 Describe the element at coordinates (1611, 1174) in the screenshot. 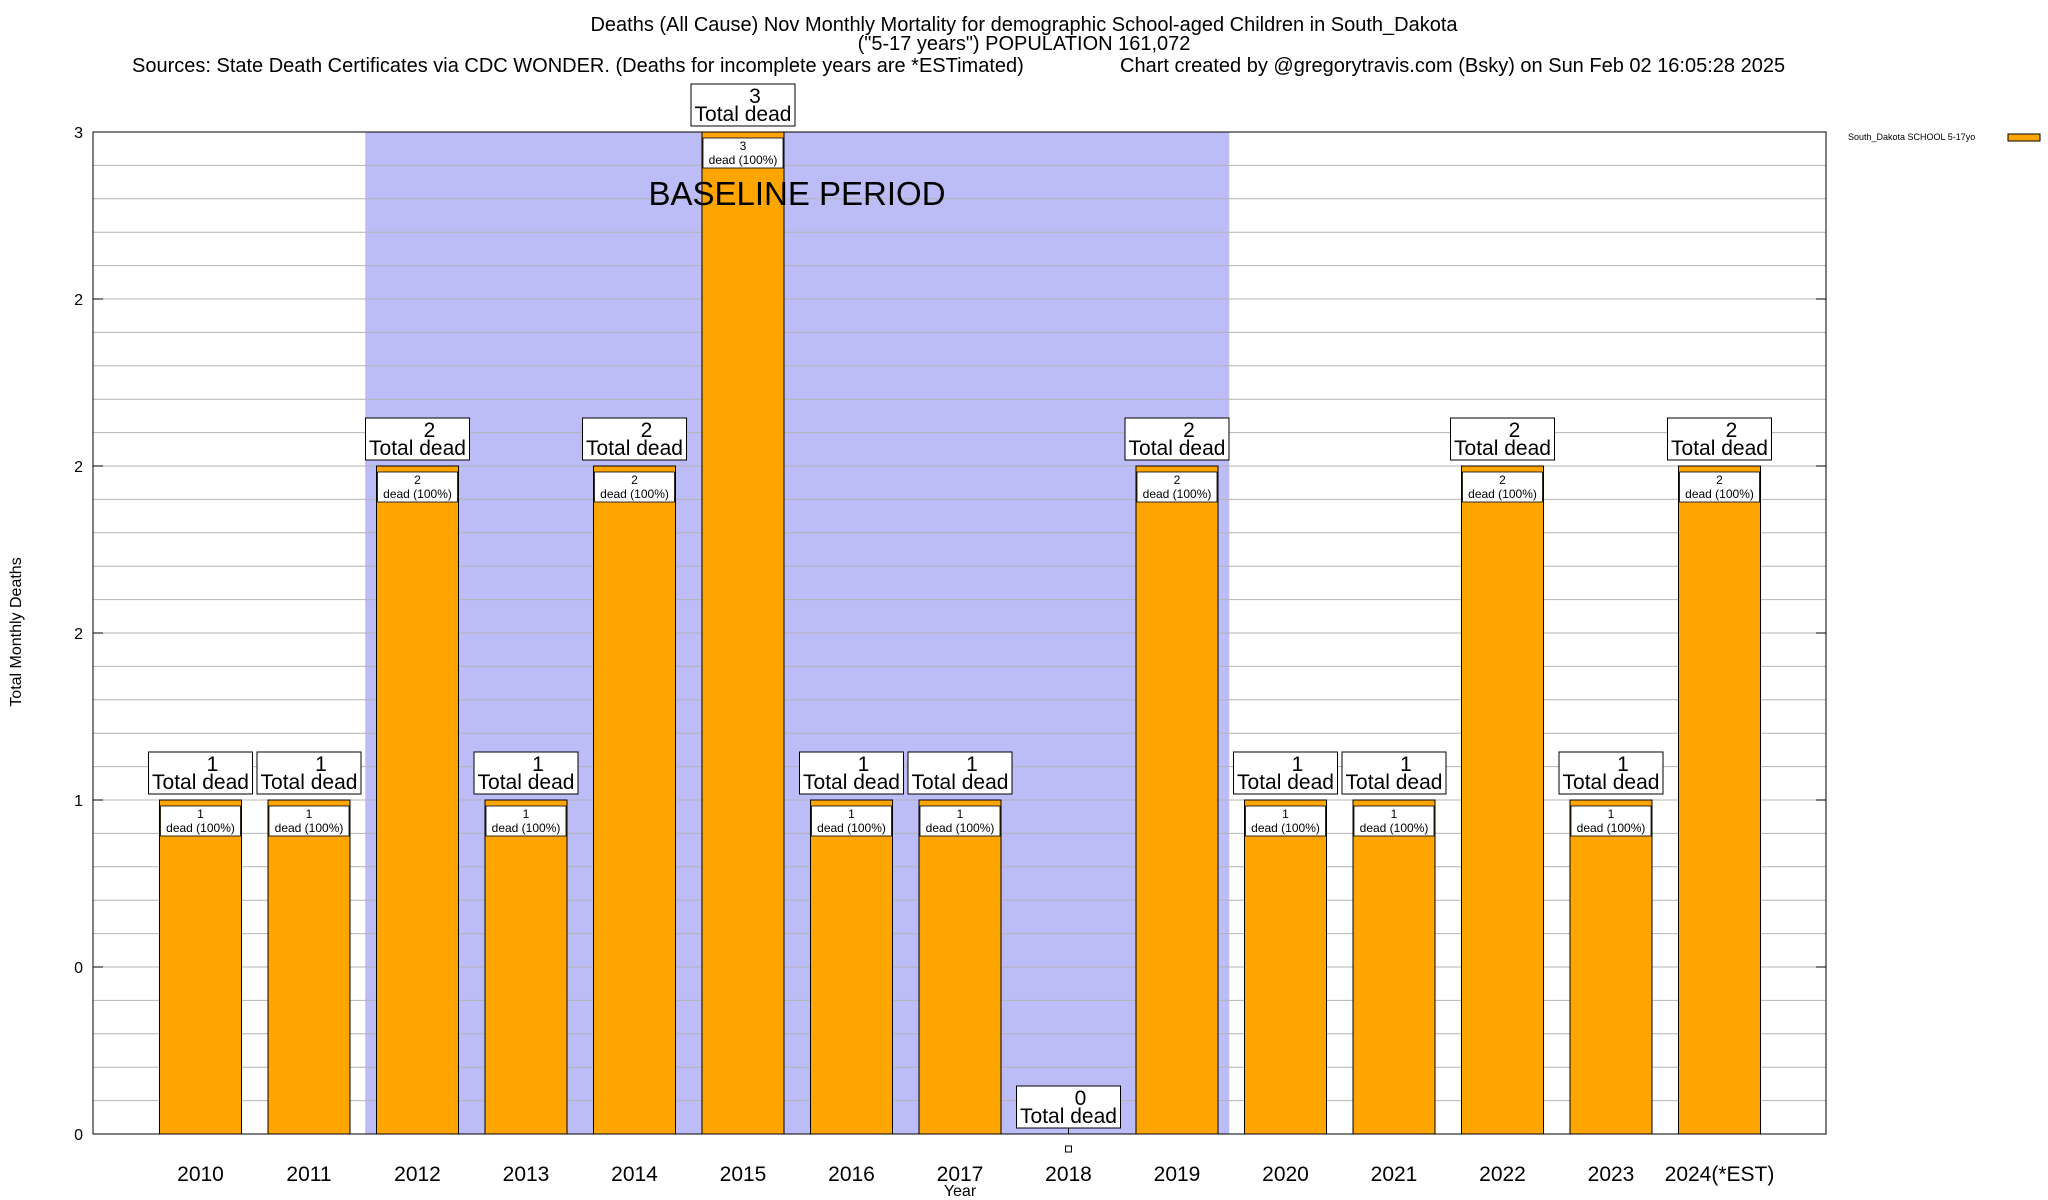

I see `x-tick-label: 2023` at that location.